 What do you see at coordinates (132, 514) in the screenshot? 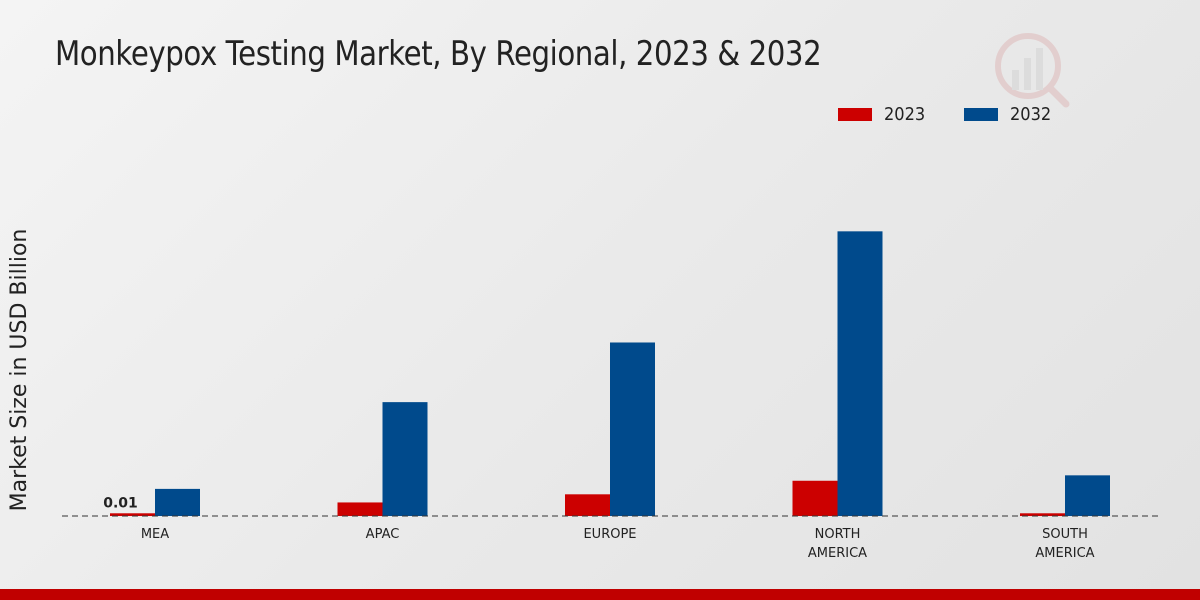
I see `bar-2023-mea` at bounding box center [132, 514].